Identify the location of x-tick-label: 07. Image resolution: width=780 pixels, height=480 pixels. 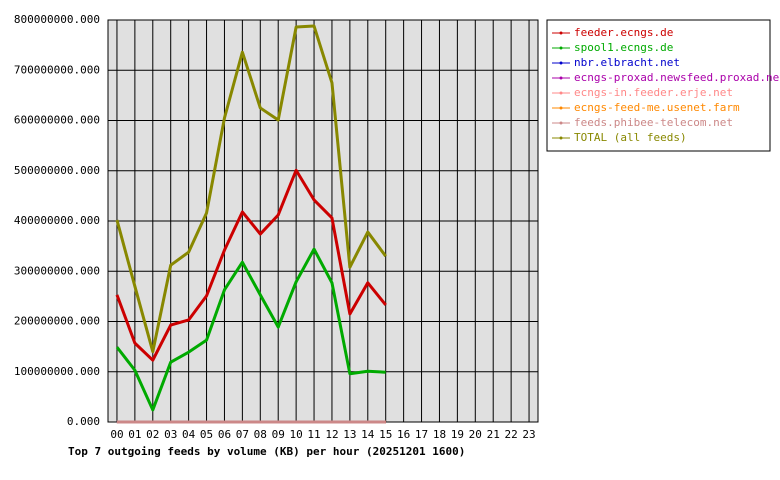
(242, 434).